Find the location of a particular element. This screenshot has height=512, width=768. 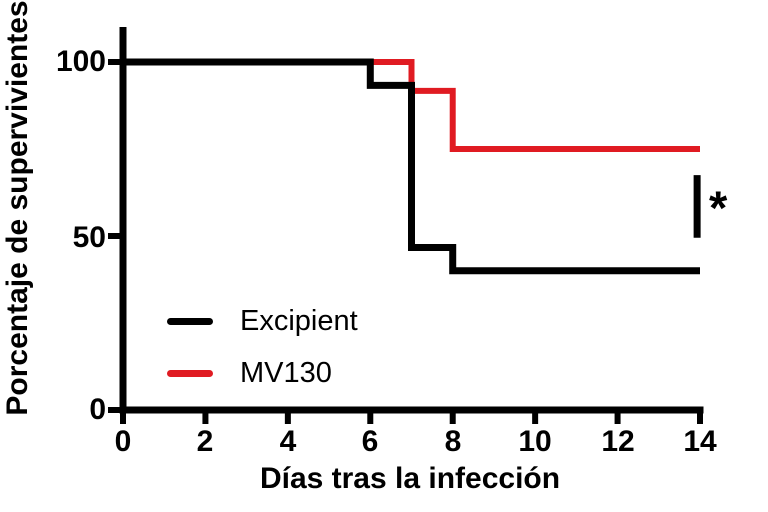

legend-swatch-mv130 is located at coordinates (190, 373).